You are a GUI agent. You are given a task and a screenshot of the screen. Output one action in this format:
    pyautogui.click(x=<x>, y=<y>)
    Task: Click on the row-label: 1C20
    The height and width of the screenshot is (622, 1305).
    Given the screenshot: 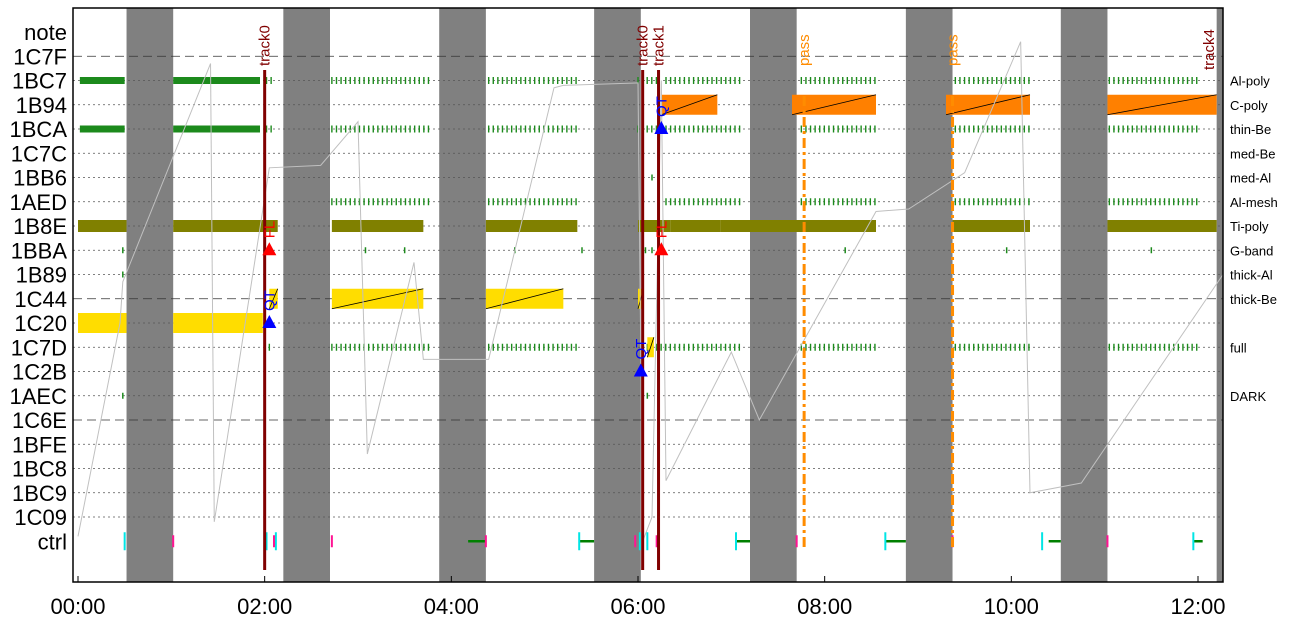 What is the action you would take?
    pyautogui.click(x=40, y=323)
    